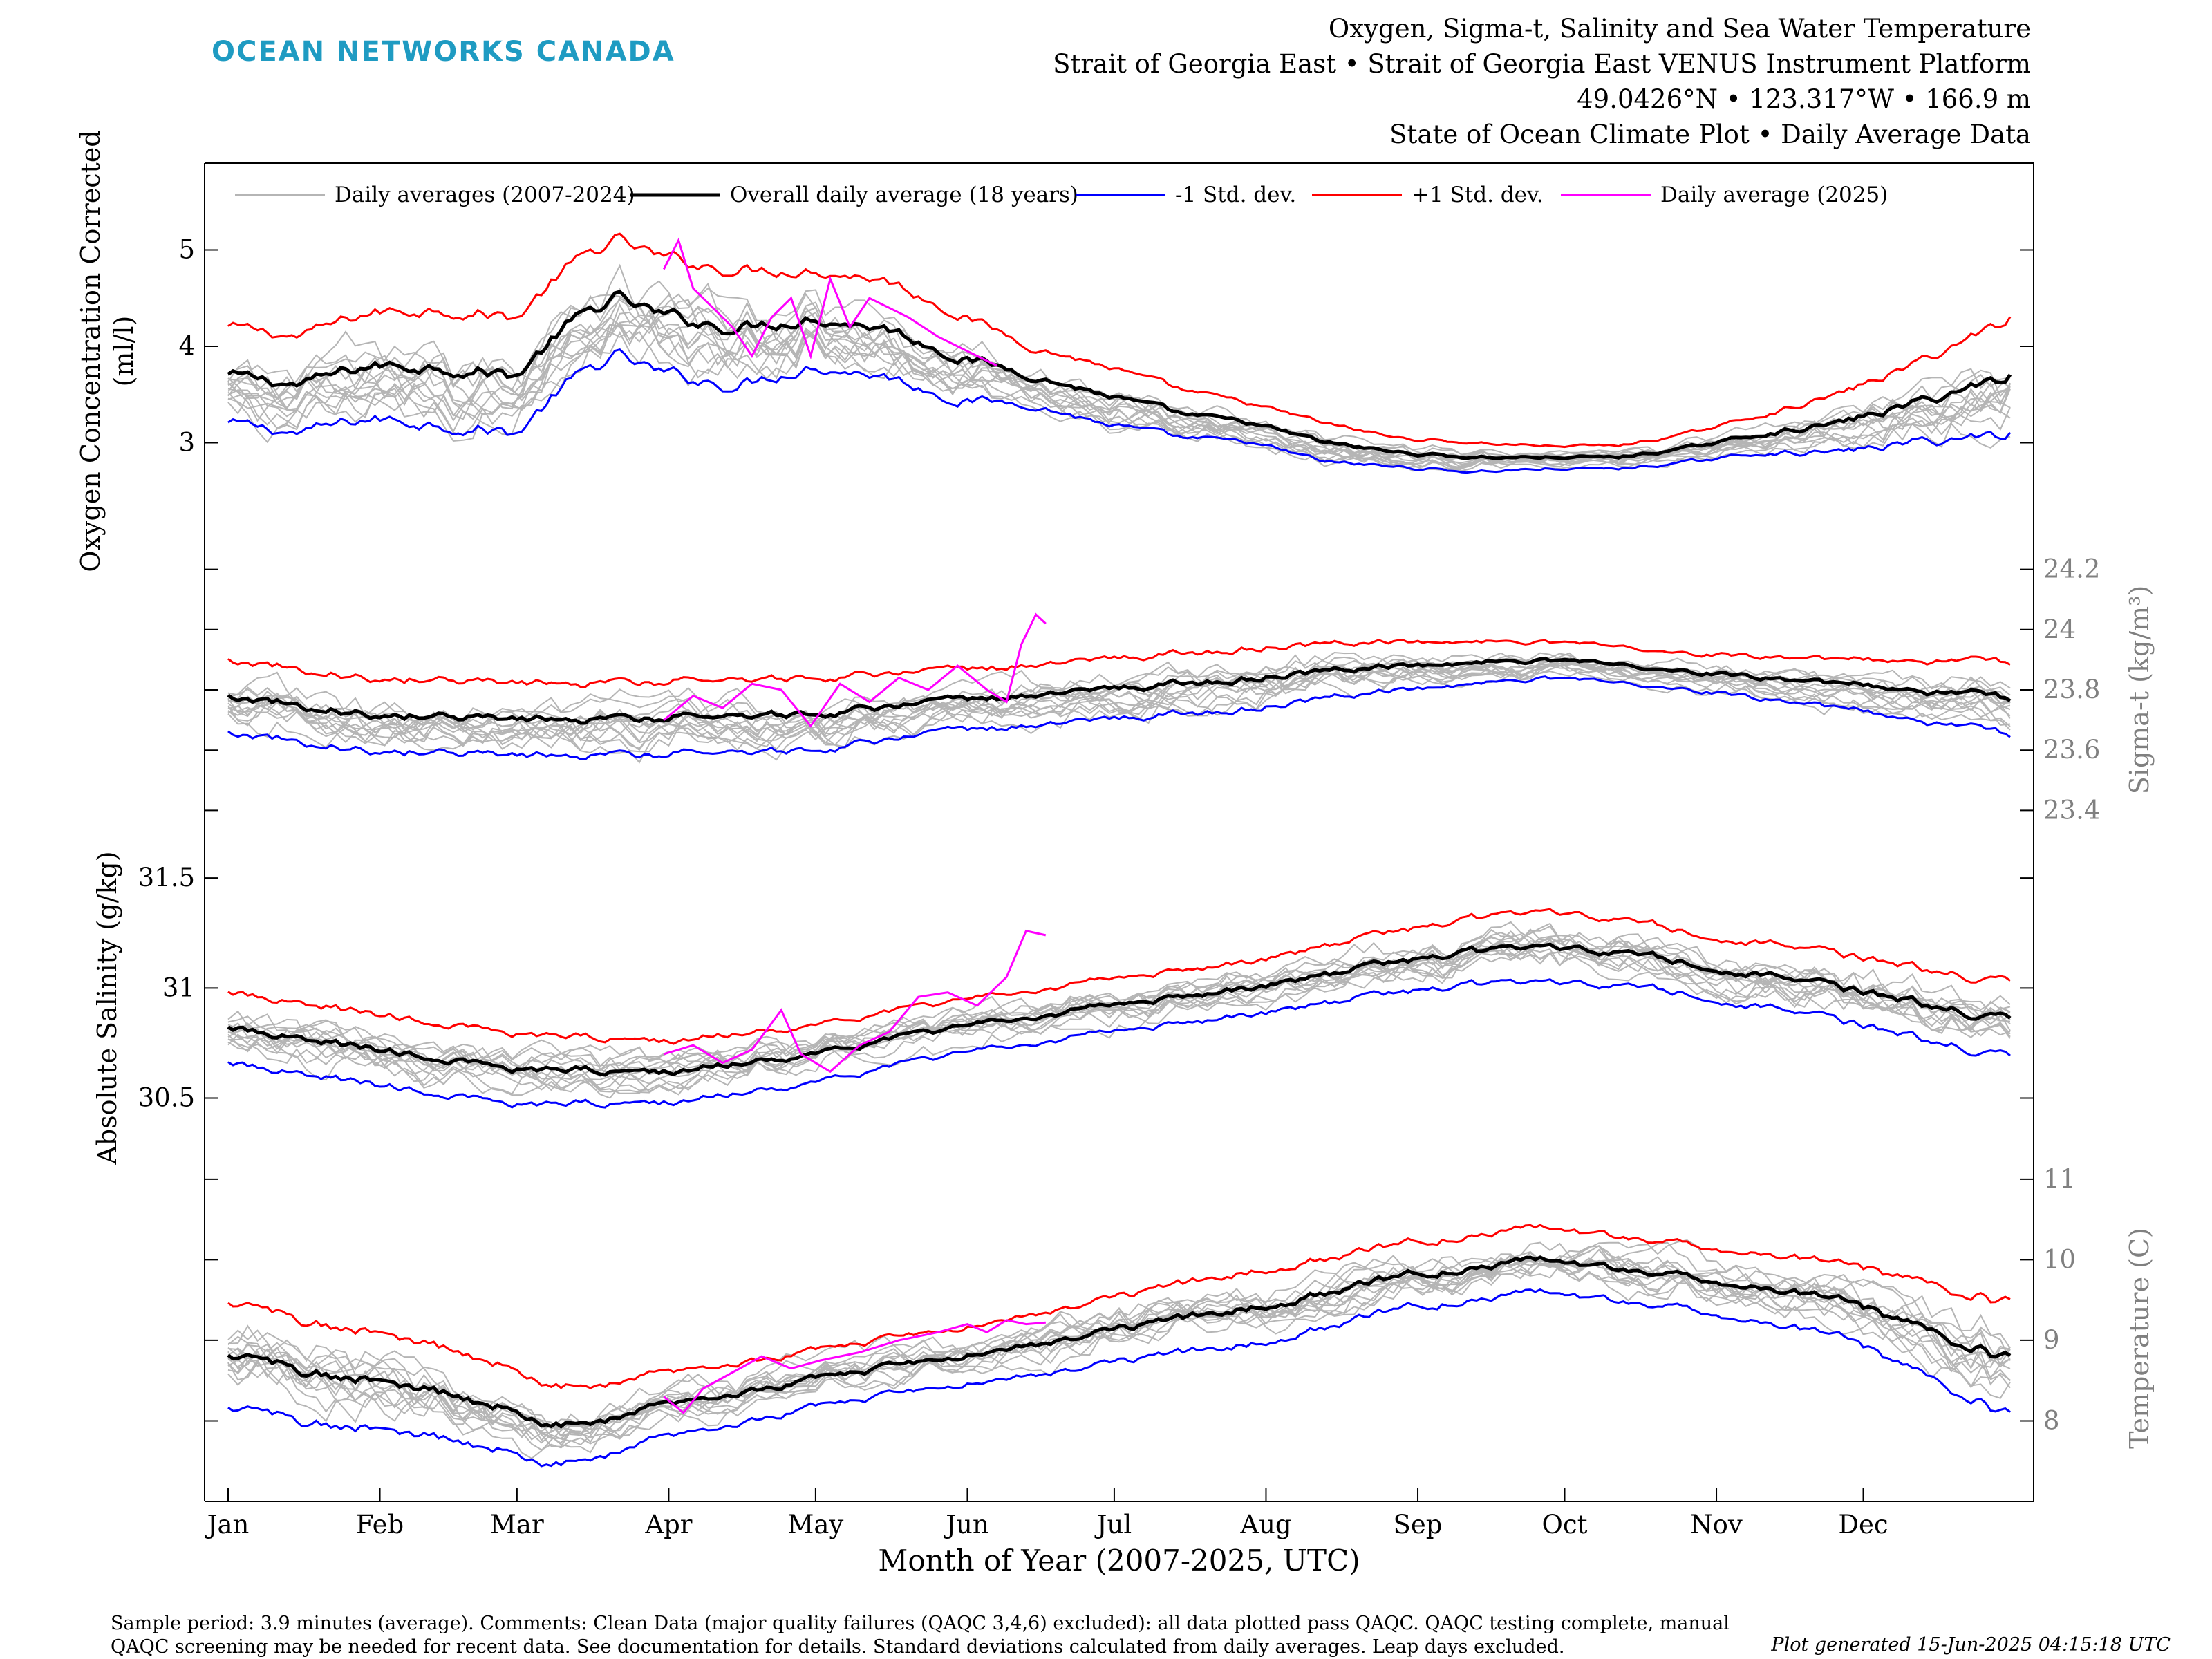  Describe the element at coordinates (815, 1525) in the screenshot. I see `x-tick-label: May` at that location.